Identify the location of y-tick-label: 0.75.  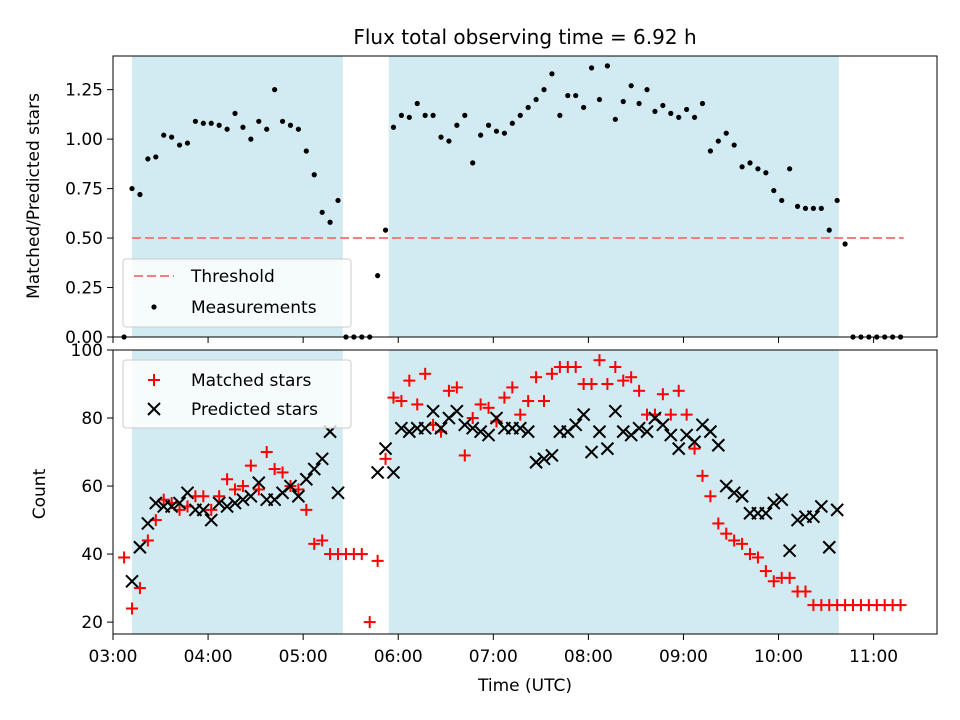
(84, 190).